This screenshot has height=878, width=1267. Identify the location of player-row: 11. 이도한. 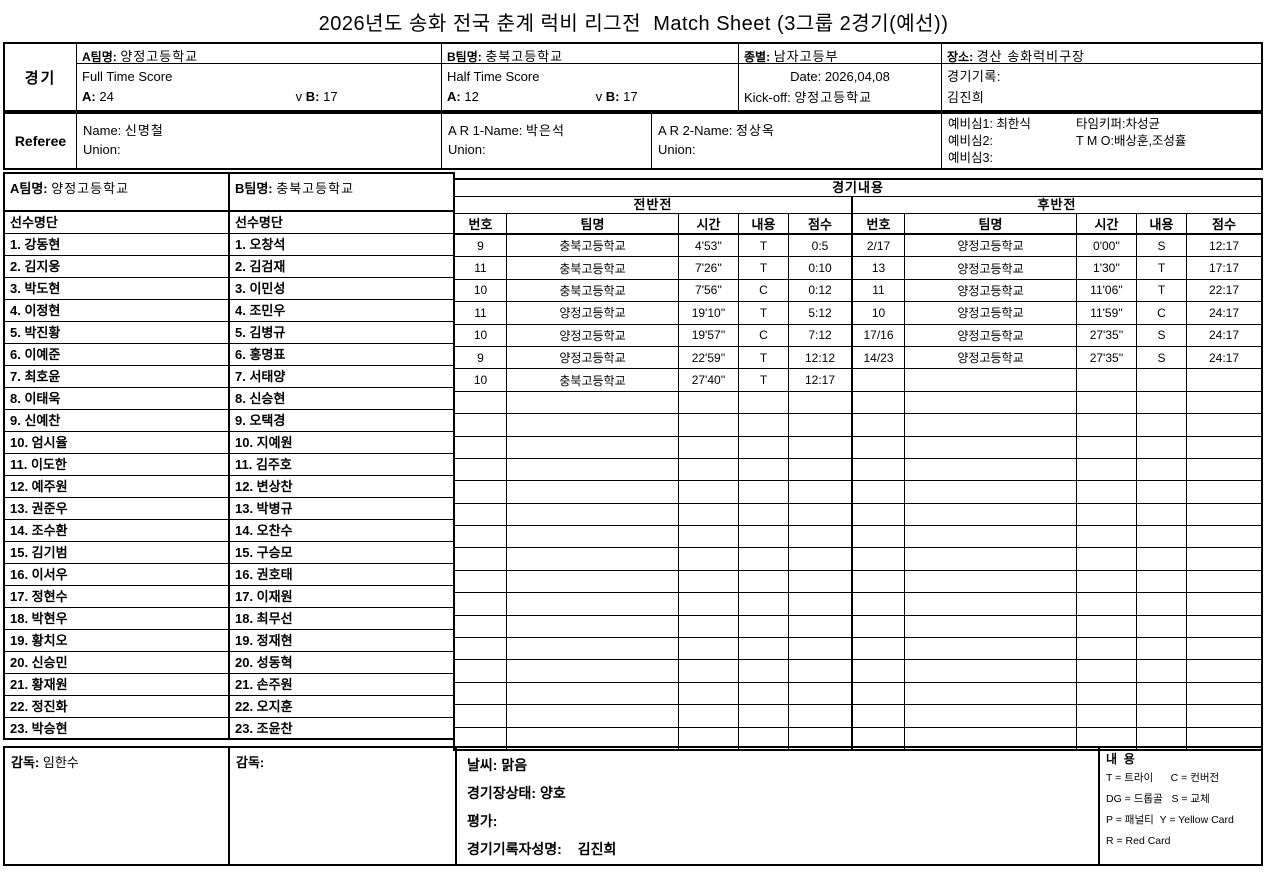
(116, 465).